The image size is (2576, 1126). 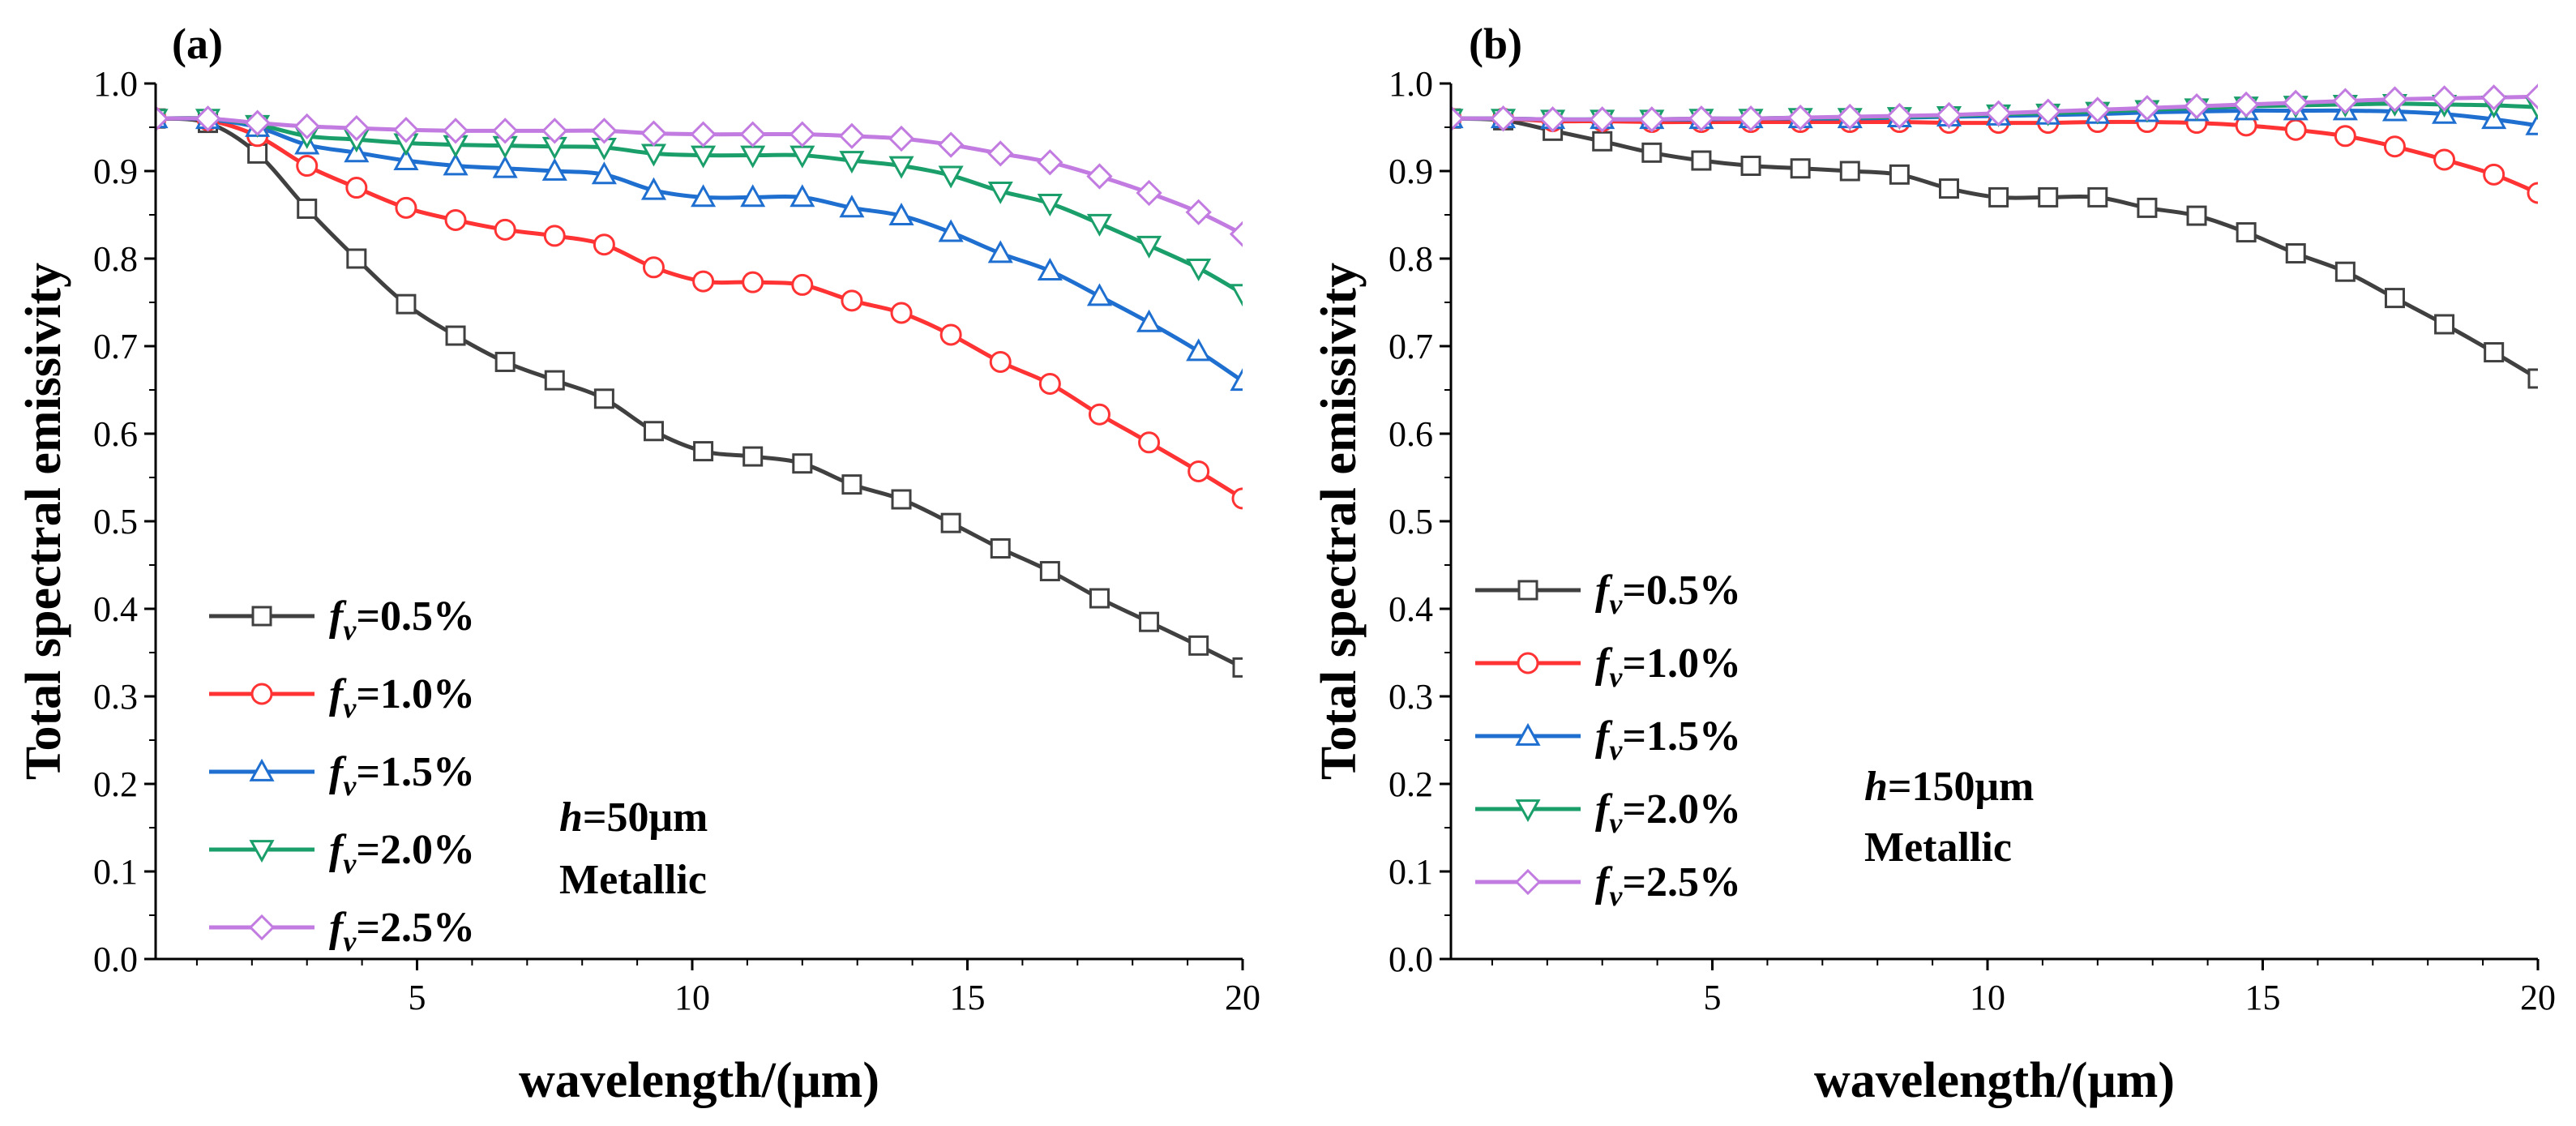 I want to click on y-tick-label: 0.3, so click(x=115, y=697).